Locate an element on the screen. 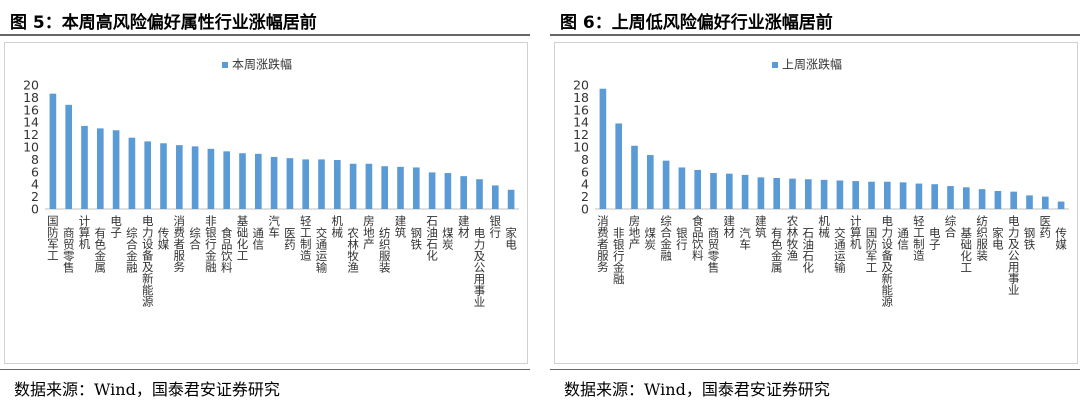  x-tick-label: 通信 is located at coordinates (258, 239).